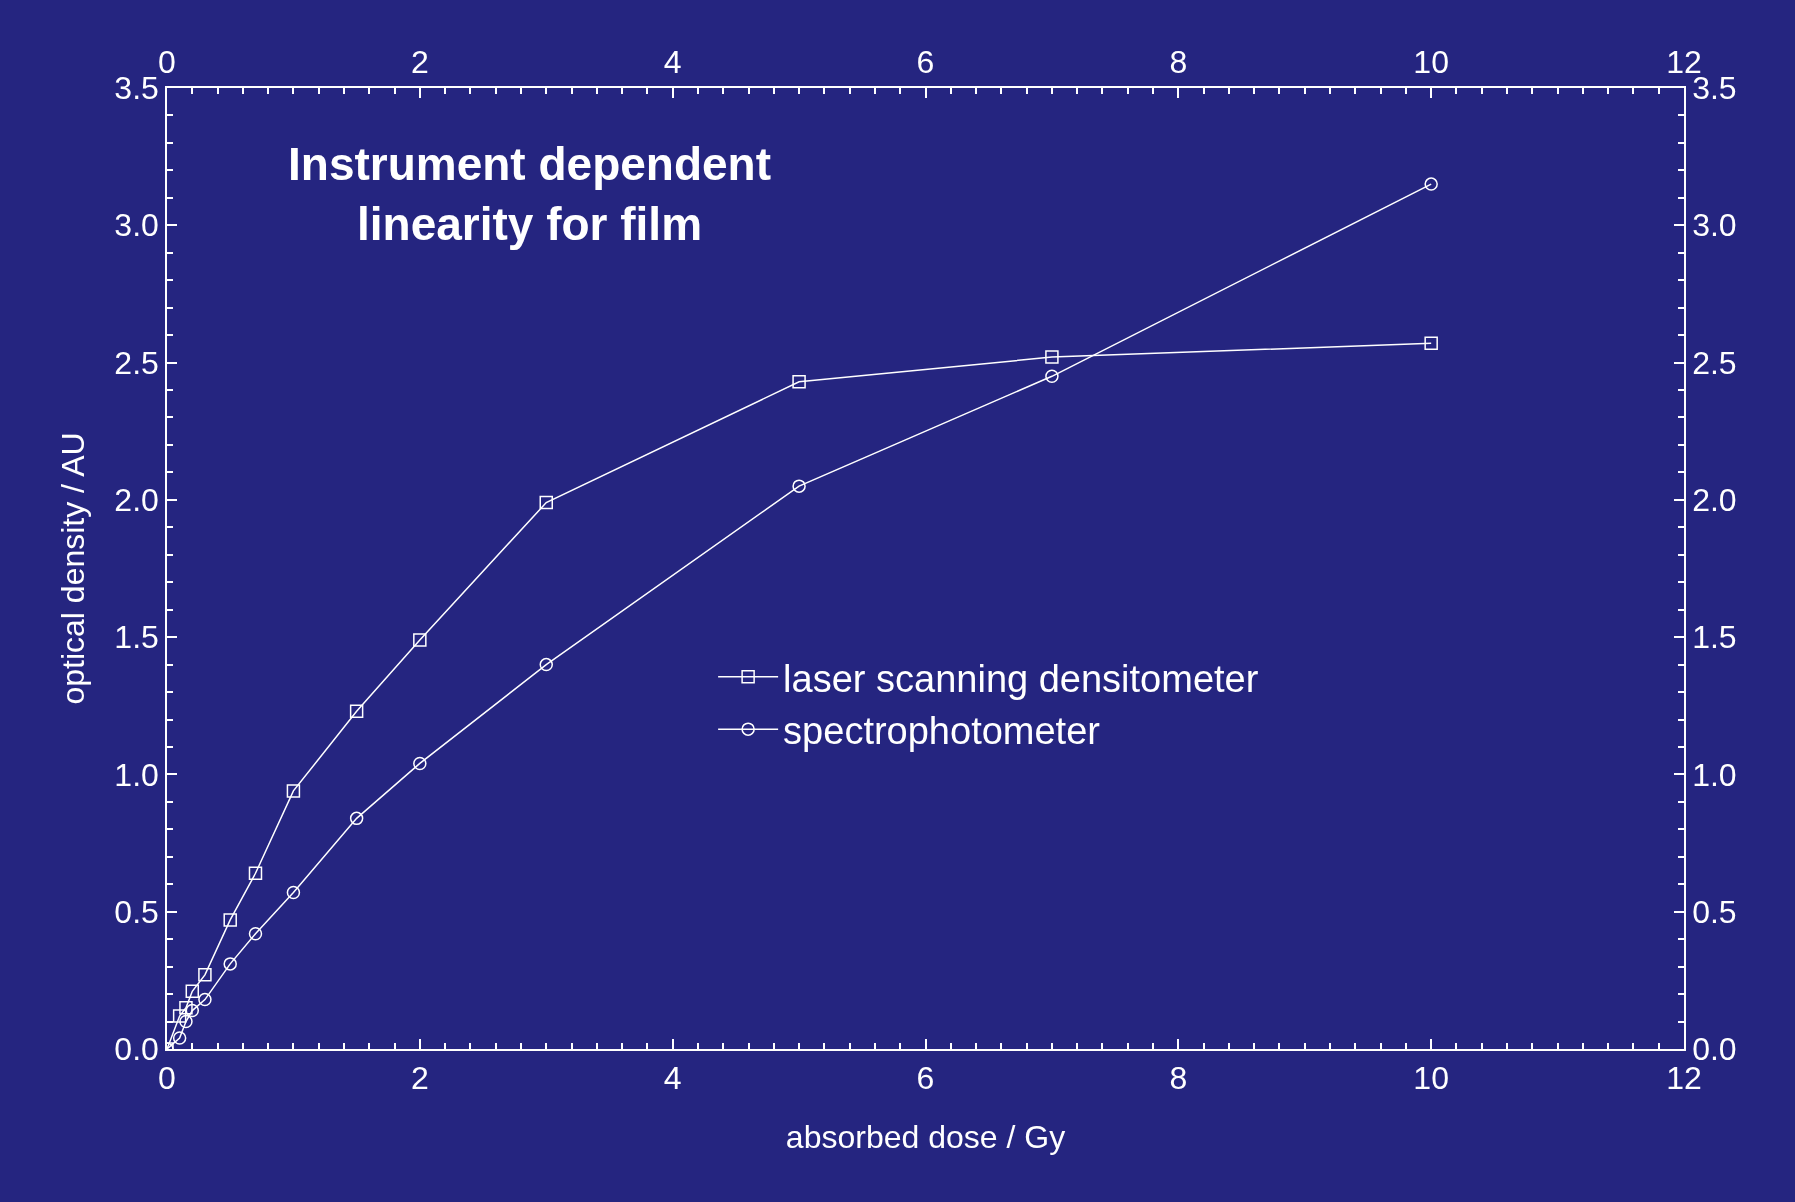 This screenshot has height=1202, width=1795. Describe the element at coordinates (1714, 500) in the screenshot. I see `y2-tick-label: 2.0` at that location.